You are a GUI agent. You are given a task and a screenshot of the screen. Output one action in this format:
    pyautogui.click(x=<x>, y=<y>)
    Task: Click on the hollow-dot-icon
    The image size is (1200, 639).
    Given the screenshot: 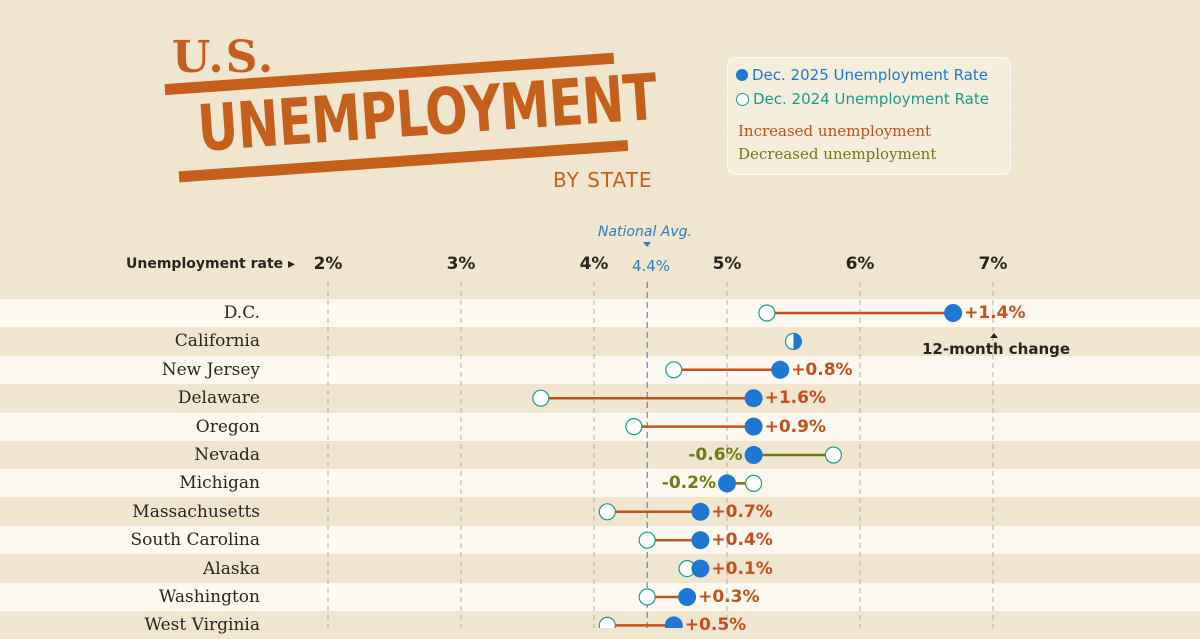 What is the action you would take?
    pyautogui.click(x=742, y=99)
    